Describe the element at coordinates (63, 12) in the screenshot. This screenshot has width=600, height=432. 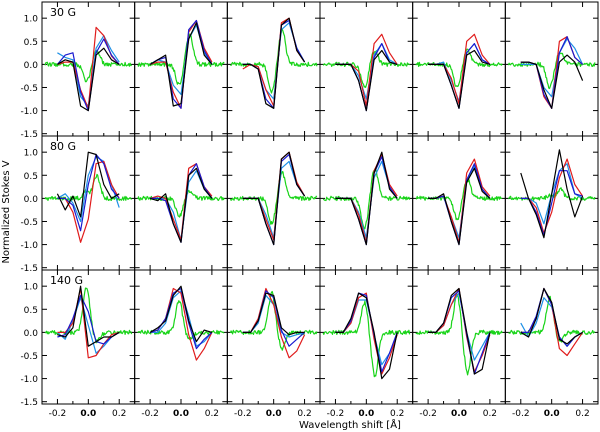
I see `row-label: 30 G` at that location.